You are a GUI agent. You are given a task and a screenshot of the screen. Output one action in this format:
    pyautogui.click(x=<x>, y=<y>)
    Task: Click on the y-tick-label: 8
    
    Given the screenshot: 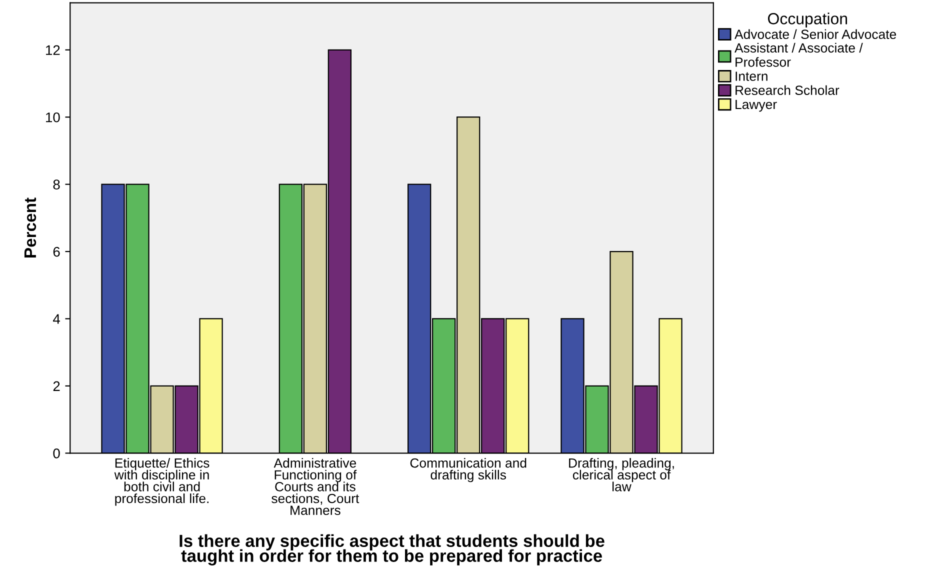 What is the action you would take?
    pyautogui.click(x=56, y=185)
    